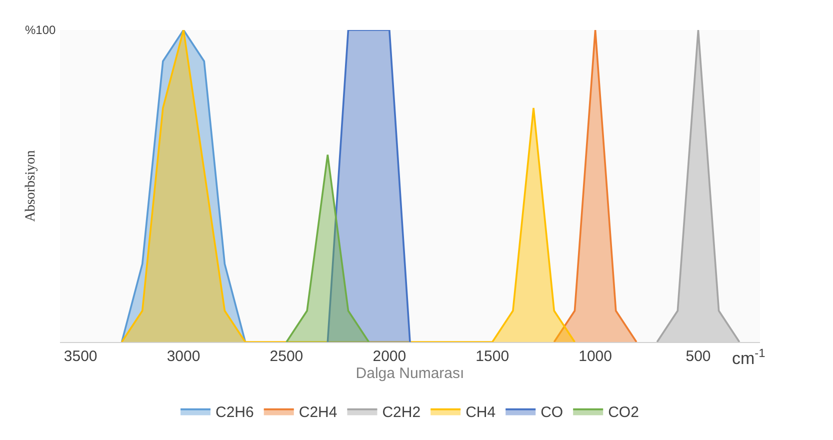 Image resolution: width=833 pixels, height=440 pixels. Describe the element at coordinates (287, 356) in the screenshot. I see `x-tick-label: 2500` at that location.